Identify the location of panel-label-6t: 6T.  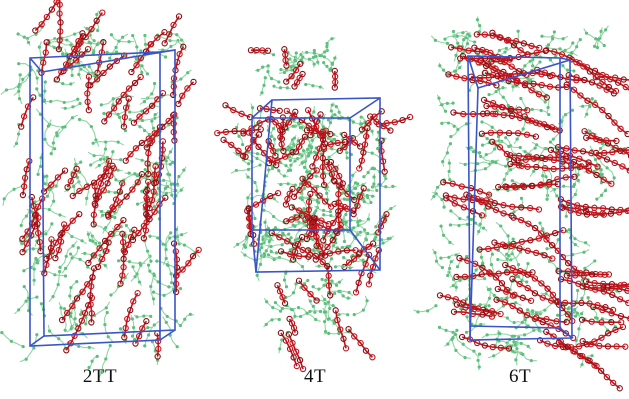
(520, 376).